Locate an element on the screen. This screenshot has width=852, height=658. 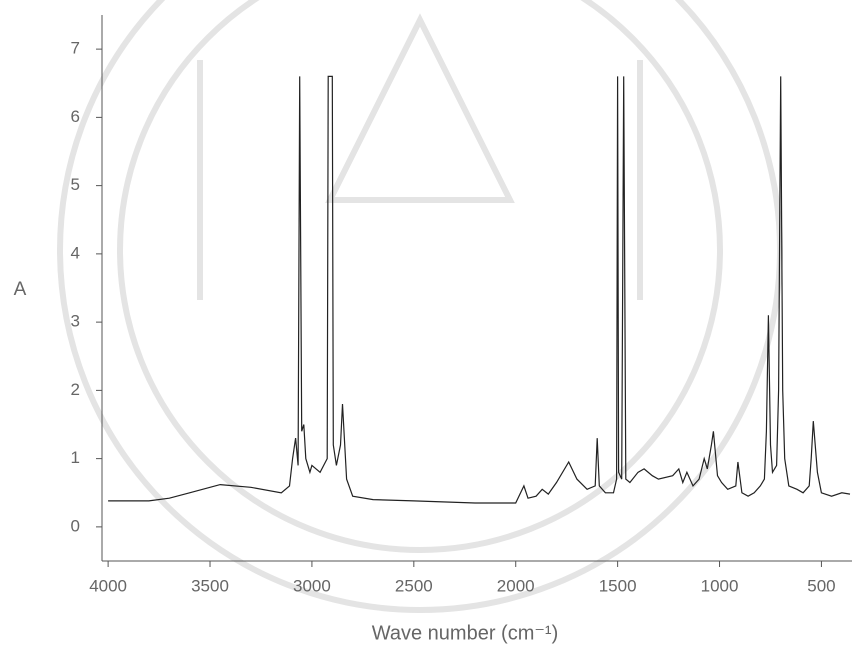
x-axis-label: Wave number (cm⁻¹) is located at coordinates (465, 633).